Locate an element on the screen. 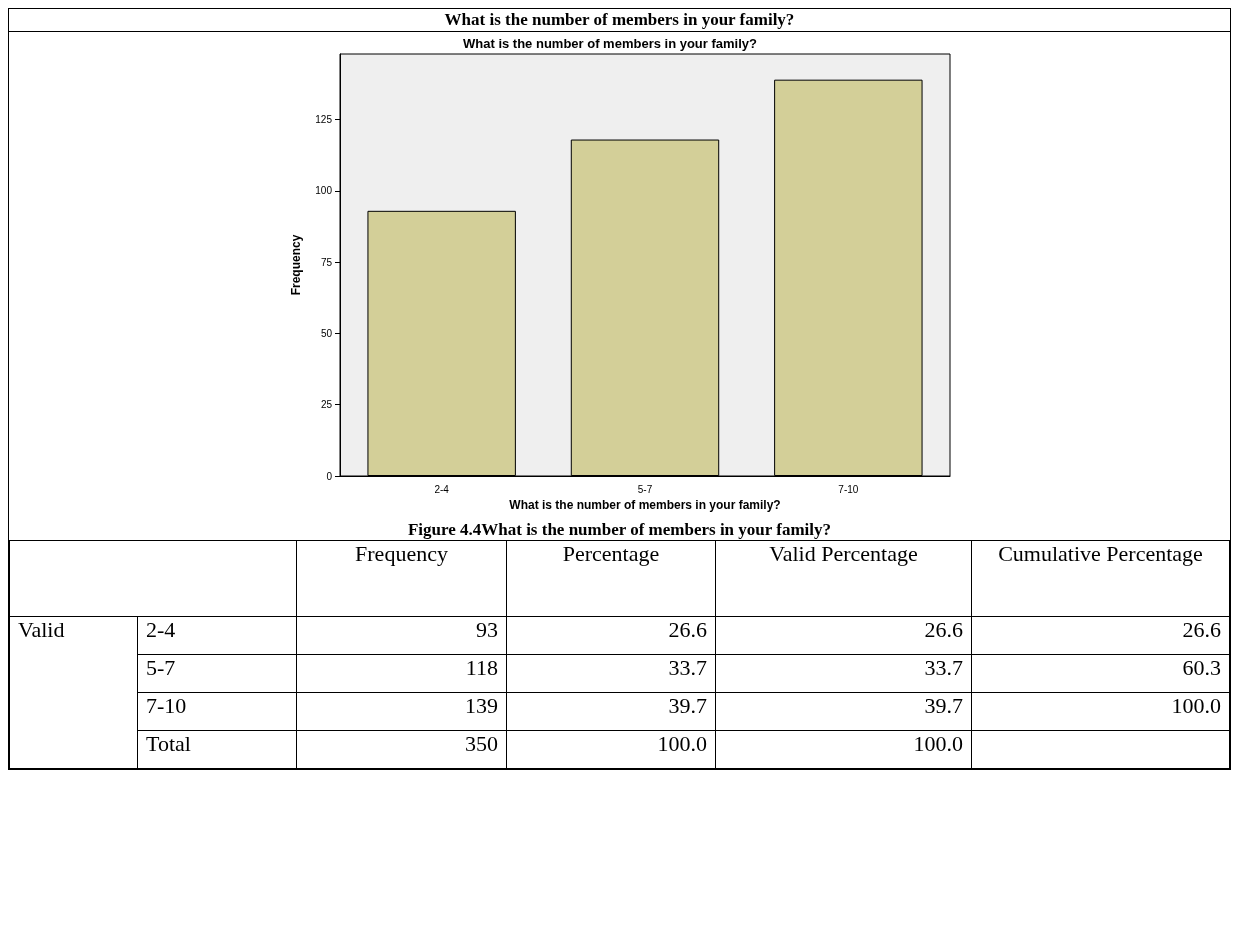  text: 93 is located at coordinates (401, 635).